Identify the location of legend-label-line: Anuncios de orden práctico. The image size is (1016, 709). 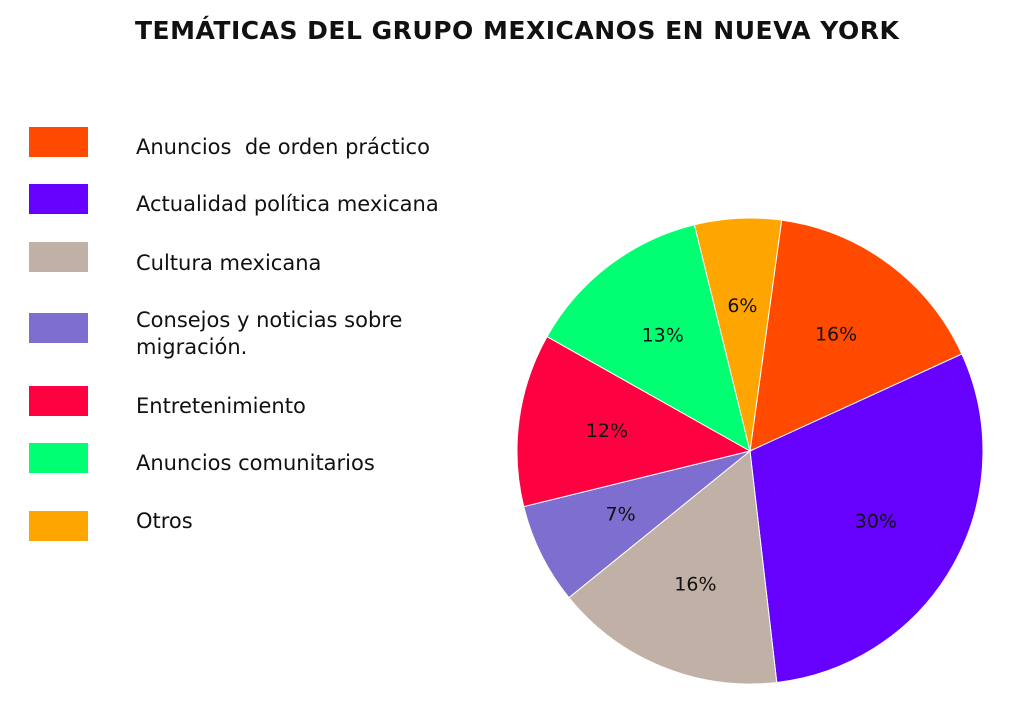
(283, 147).